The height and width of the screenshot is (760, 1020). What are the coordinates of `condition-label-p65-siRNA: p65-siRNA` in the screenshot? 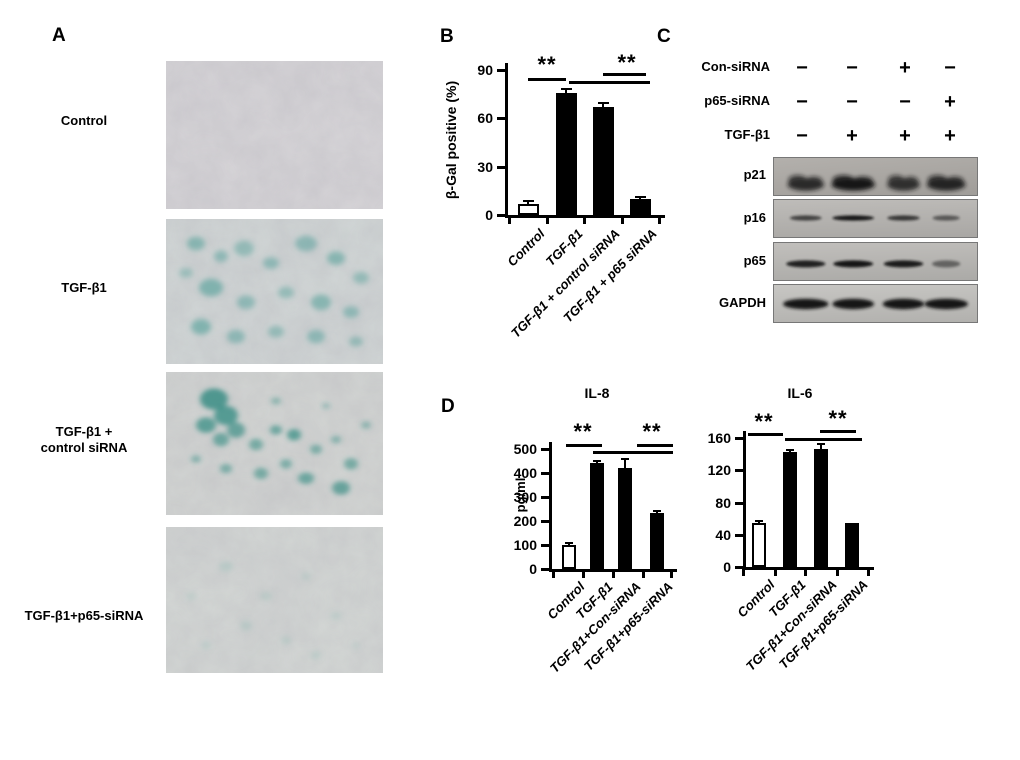 It's located at (737, 100).